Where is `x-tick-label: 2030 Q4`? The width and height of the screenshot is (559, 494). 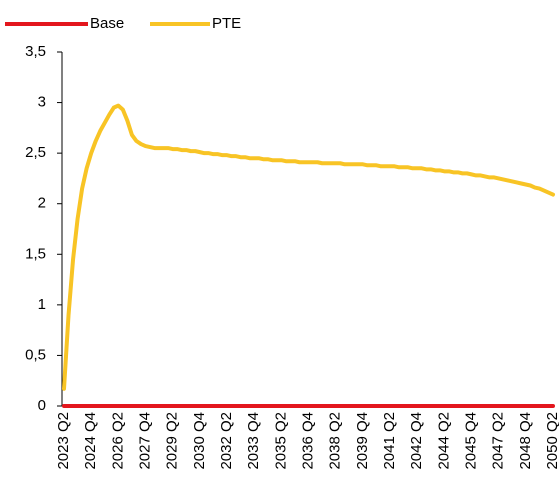
x-tick-label: 2030 Q4 is located at coordinates (199, 441).